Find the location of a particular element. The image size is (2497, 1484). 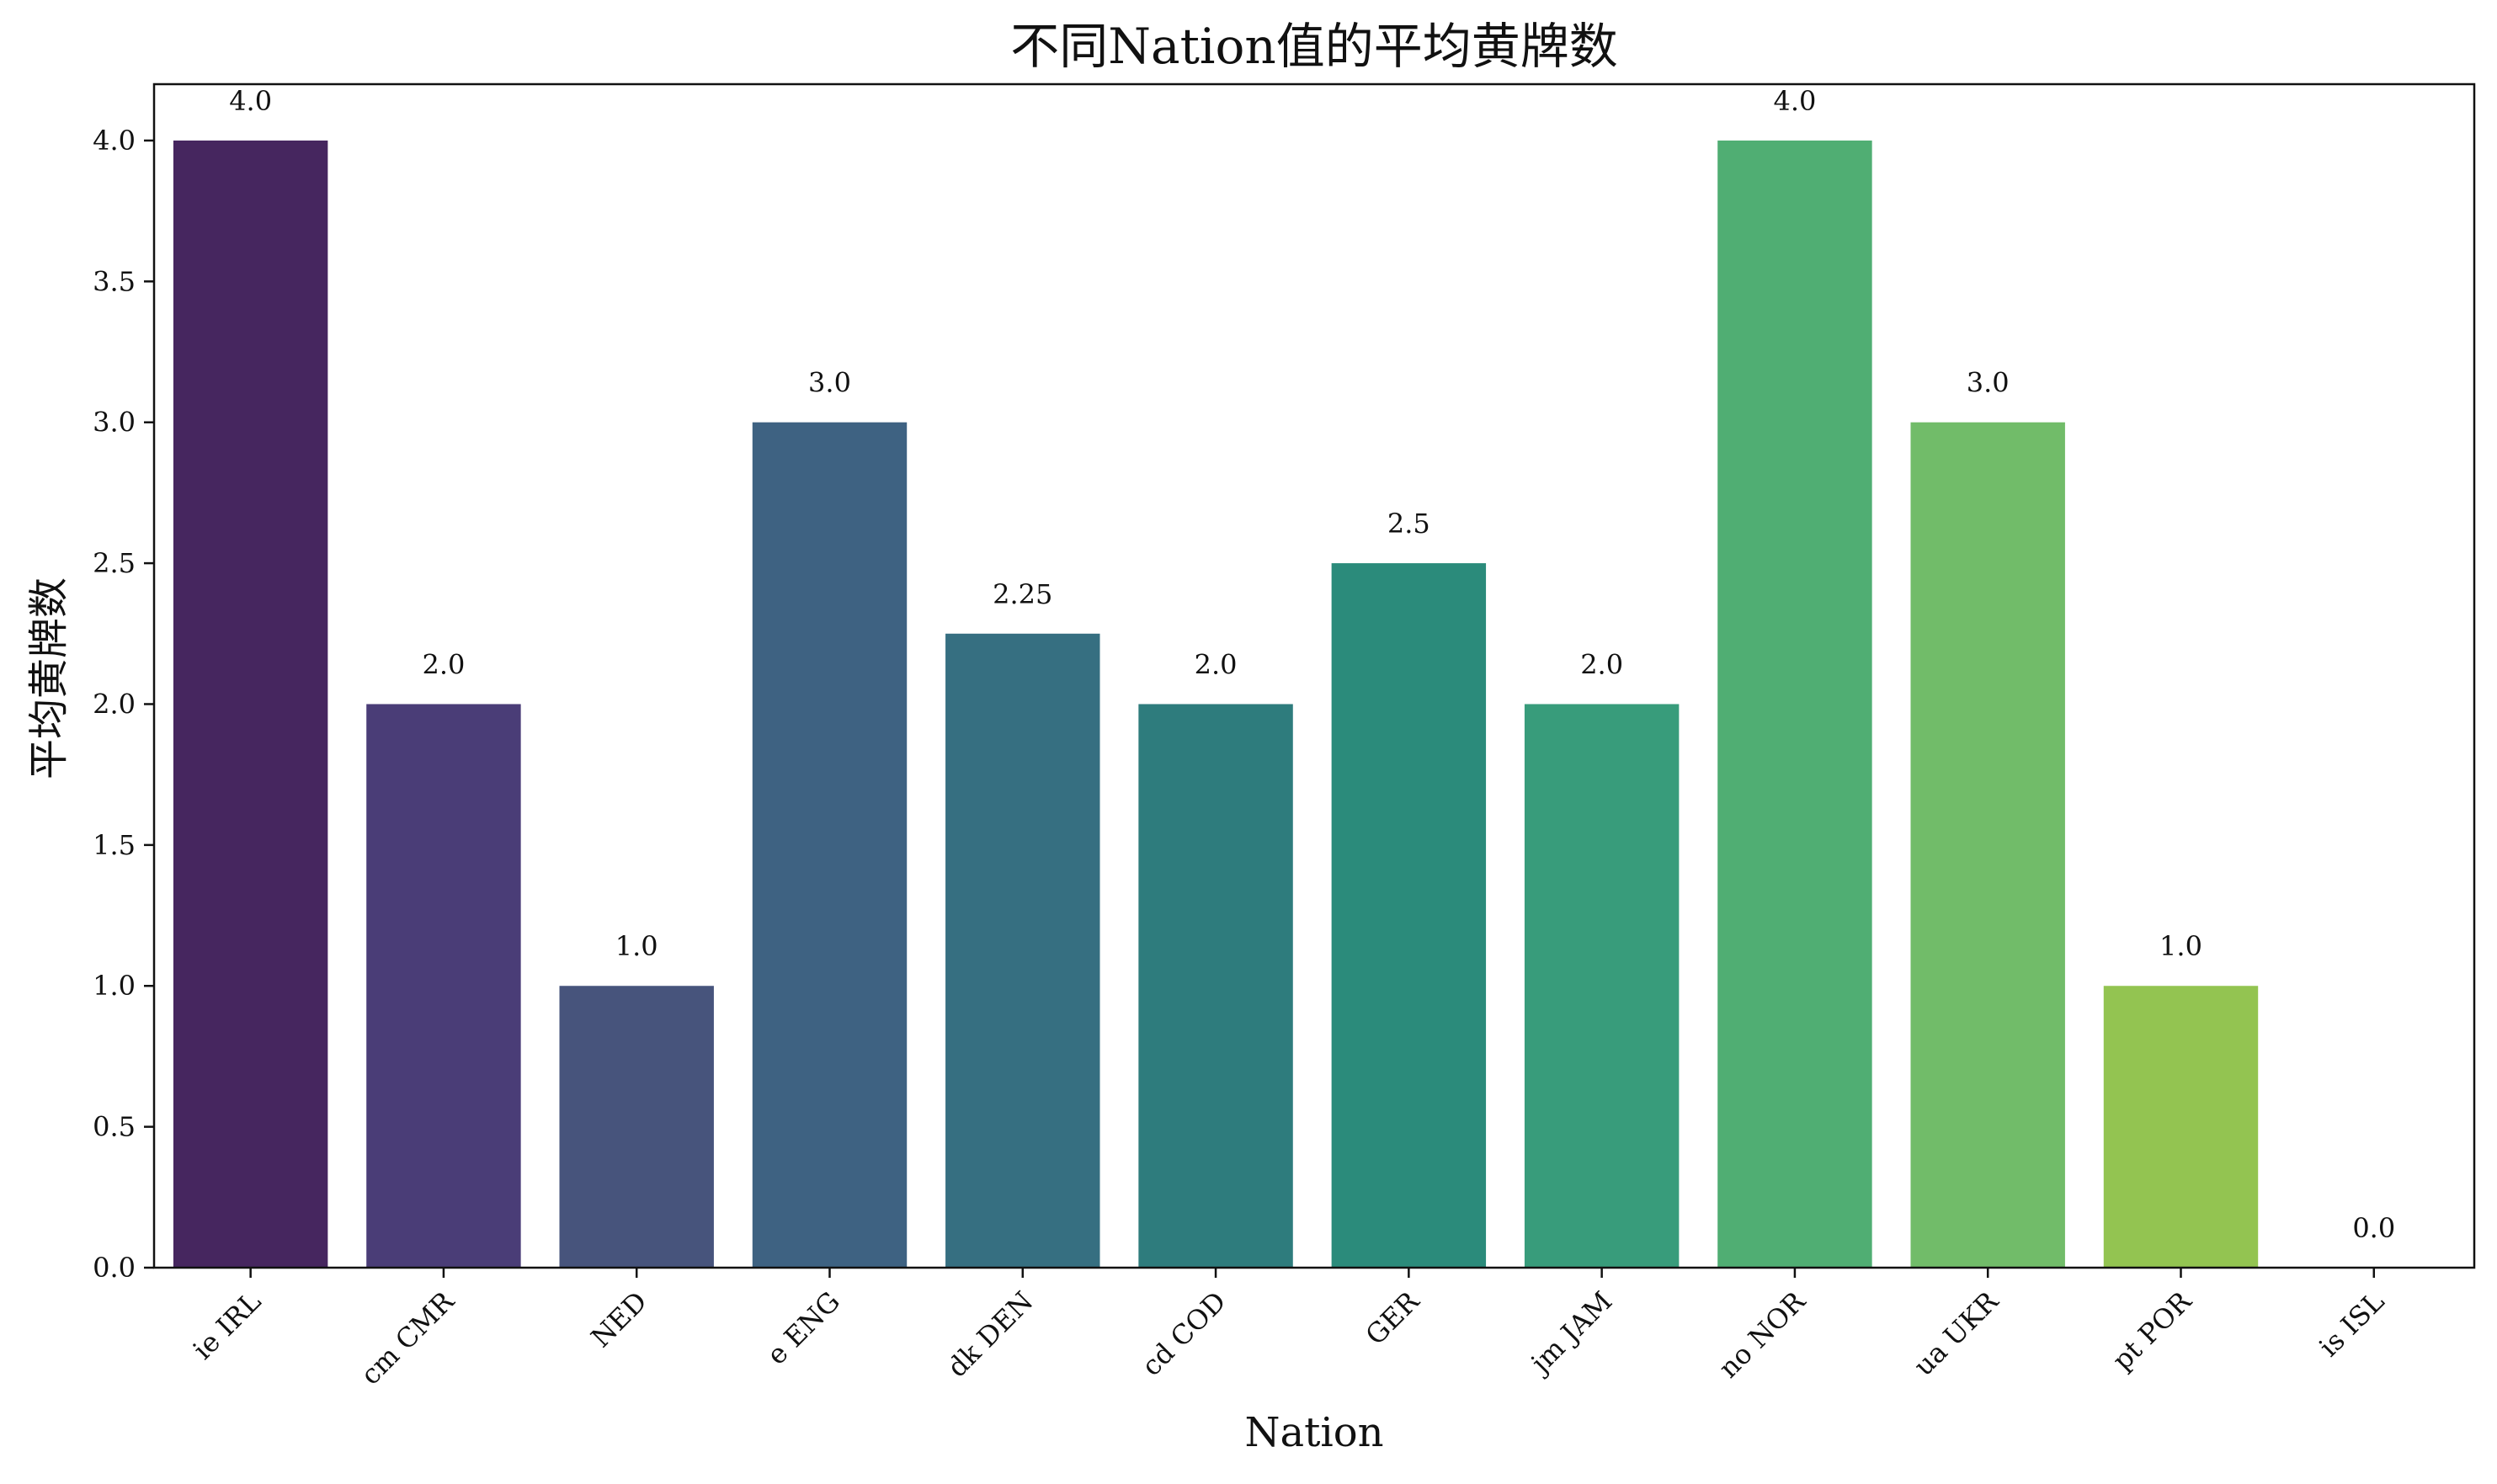

y-tick-label: 2.5 is located at coordinates (114, 563).